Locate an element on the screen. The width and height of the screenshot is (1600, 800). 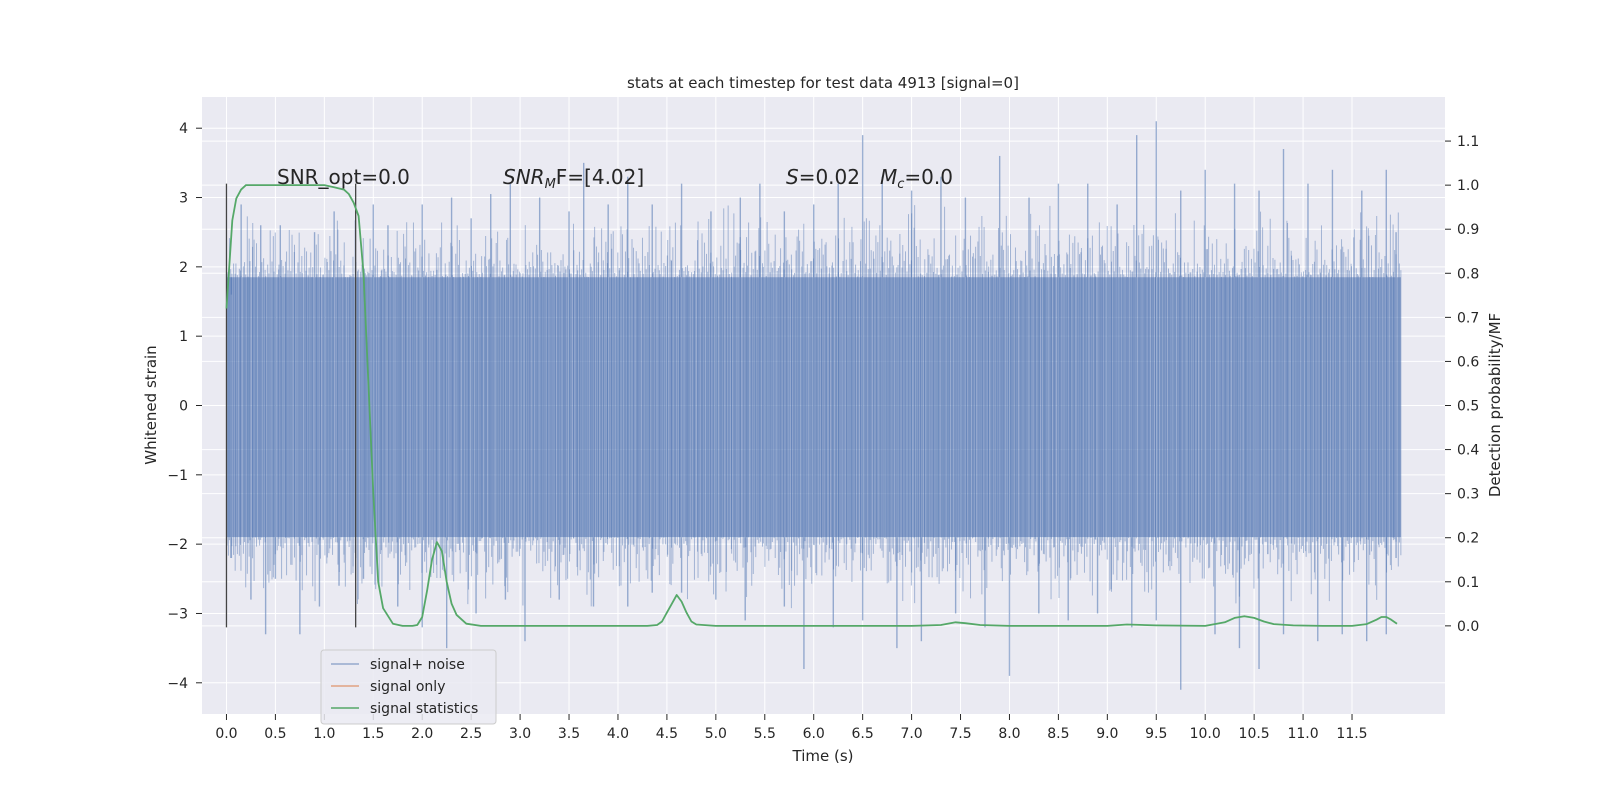
left-y-tick-label: −3 is located at coordinates (177, 614).